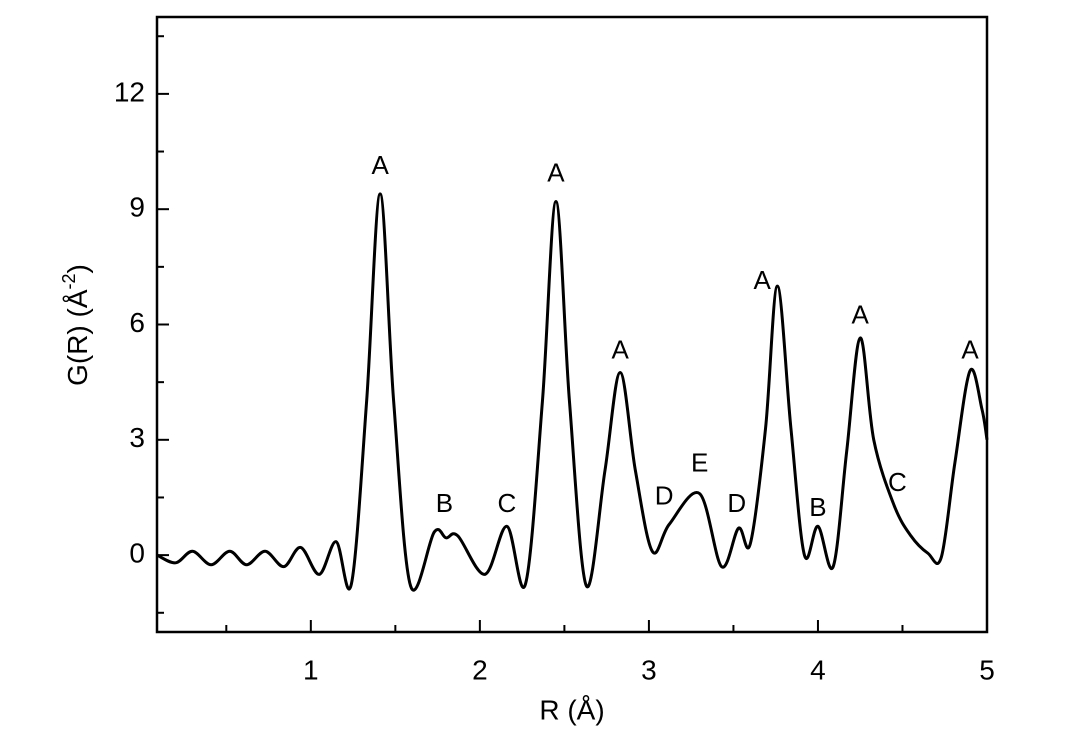 The width and height of the screenshot is (1075, 741). Describe the element at coordinates (571, 709) in the screenshot. I see `x-axis-label: R (Å)` at that location.